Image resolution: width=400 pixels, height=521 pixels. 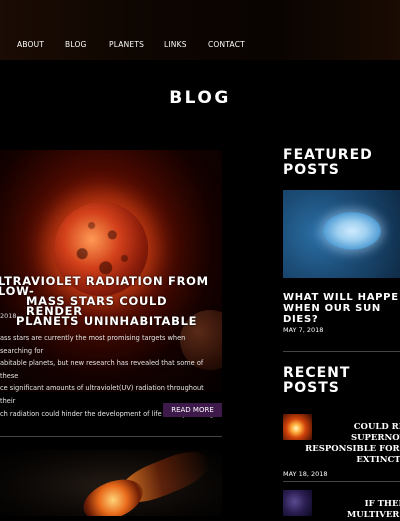 What do you see at coordinates (305, 474) in the screenshot?
I see `recent-post-date: MAY 18, 2018` at bounding box center [305, 474].